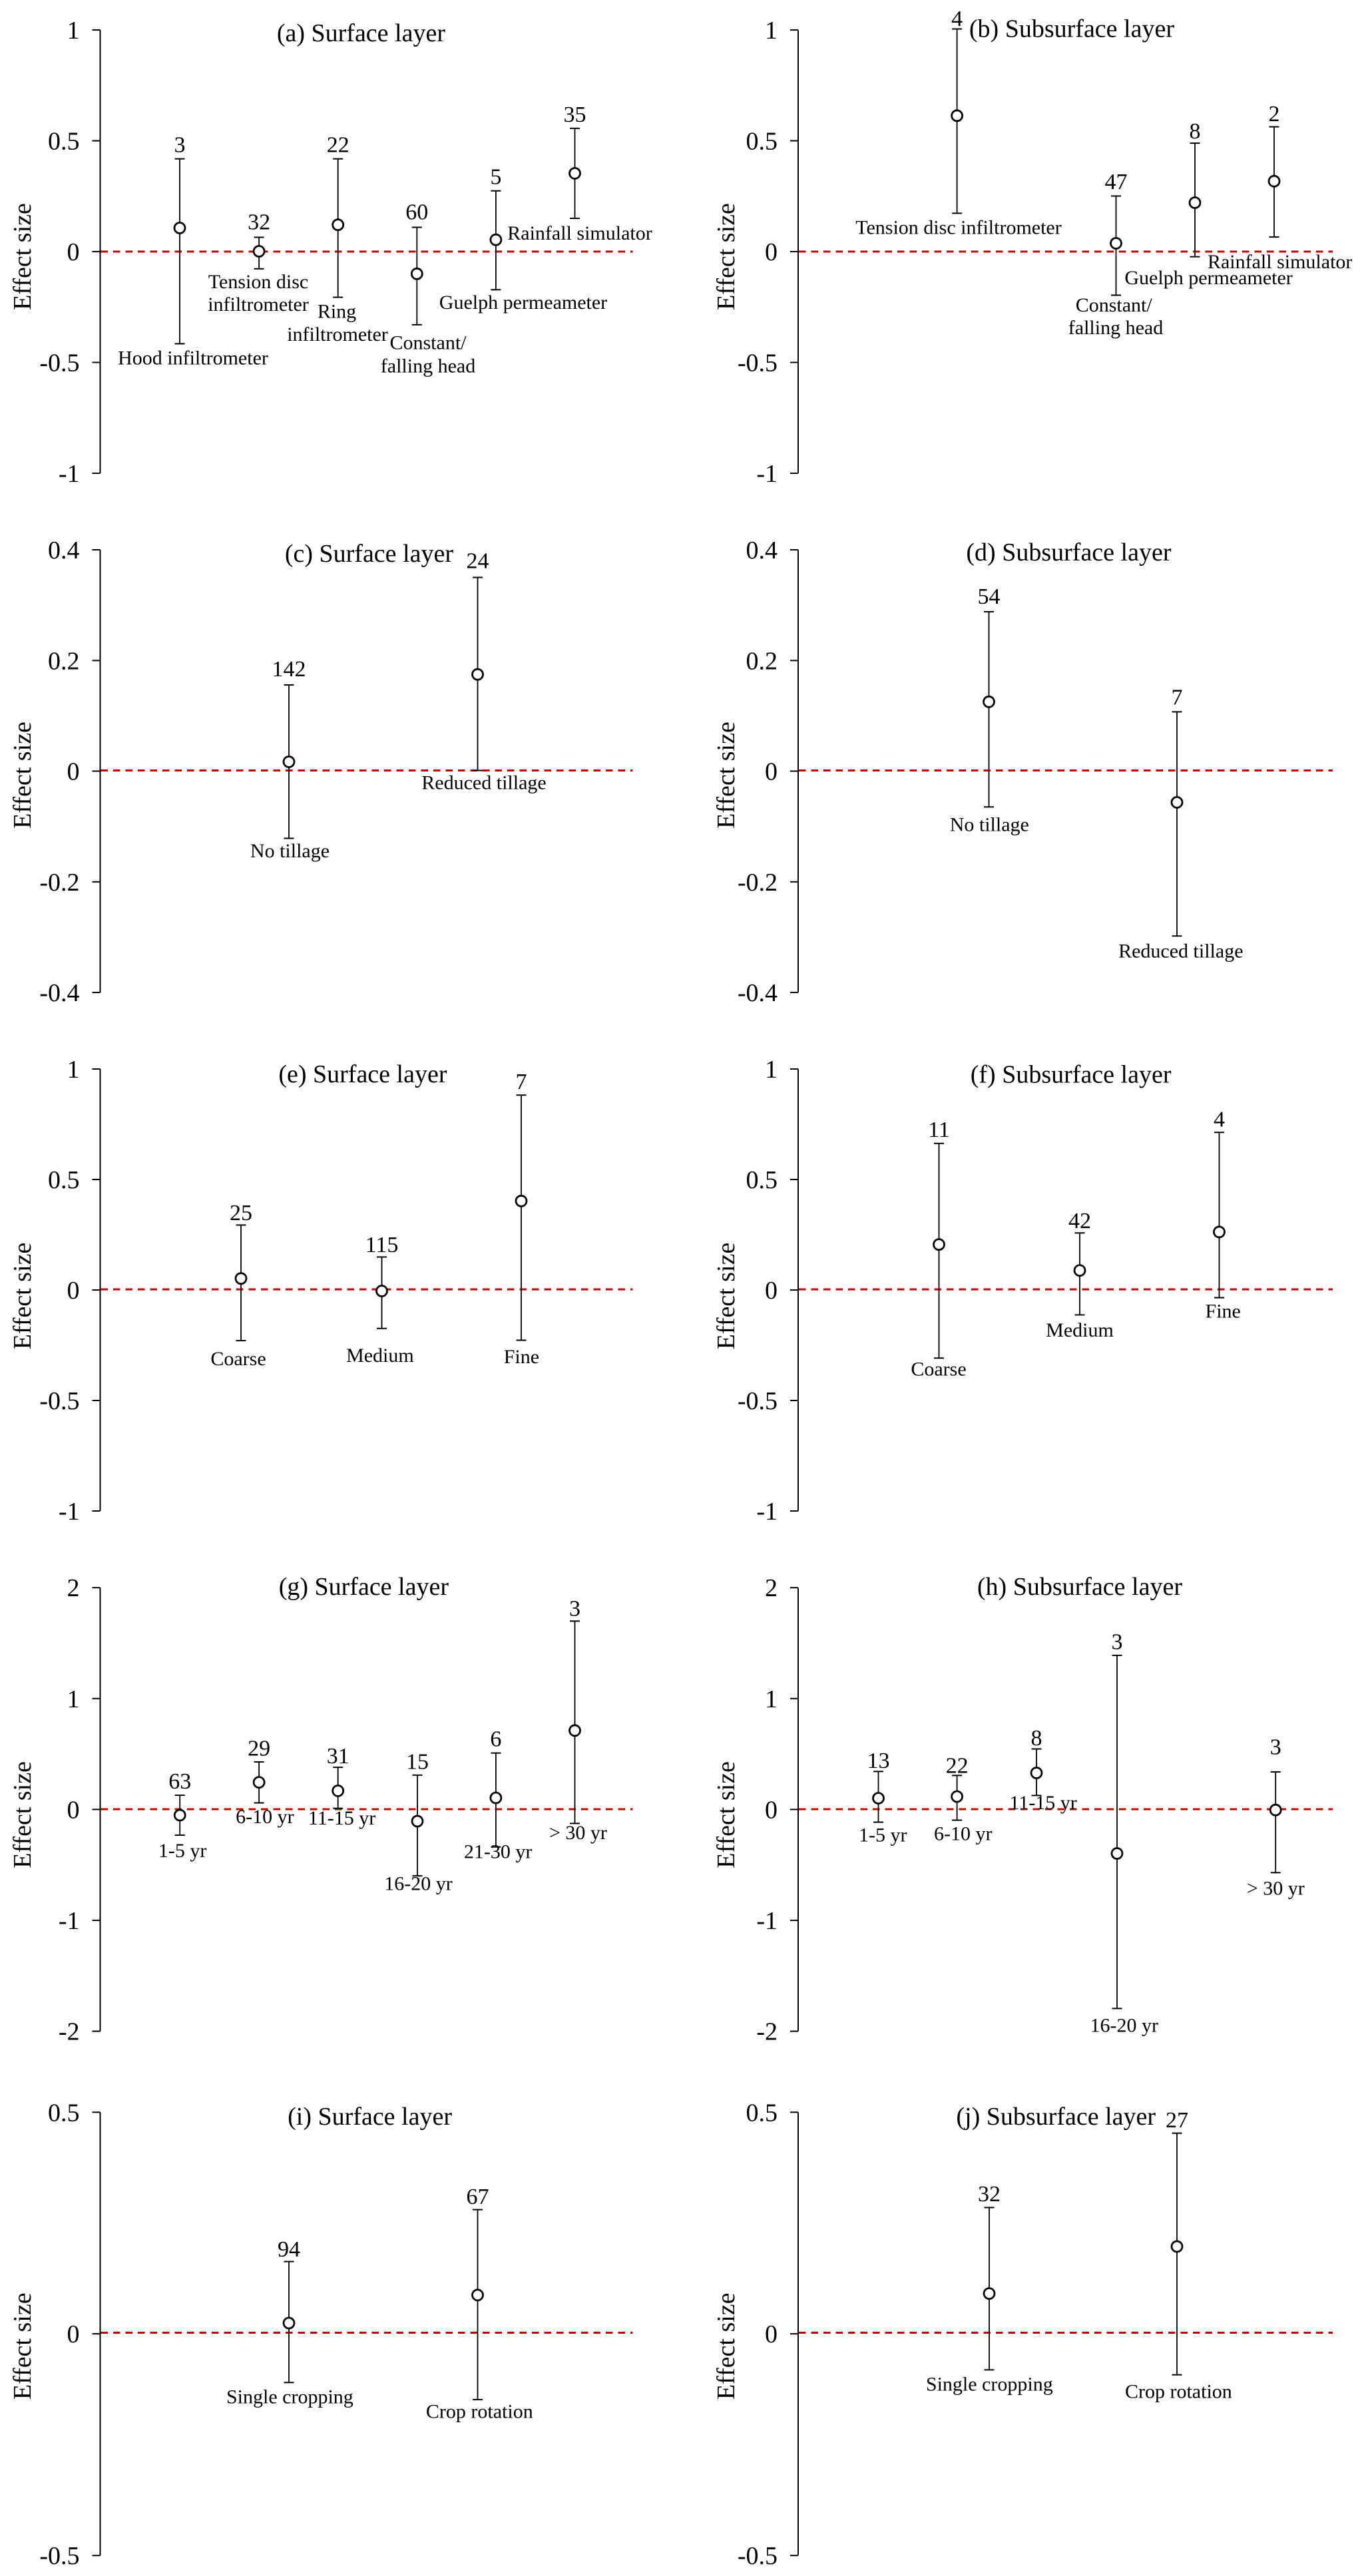  What do you see at coordinates (361, 33) in the screenshot?
I see `svg-text: (a) Surface layer` at bounding box center [361, 33].